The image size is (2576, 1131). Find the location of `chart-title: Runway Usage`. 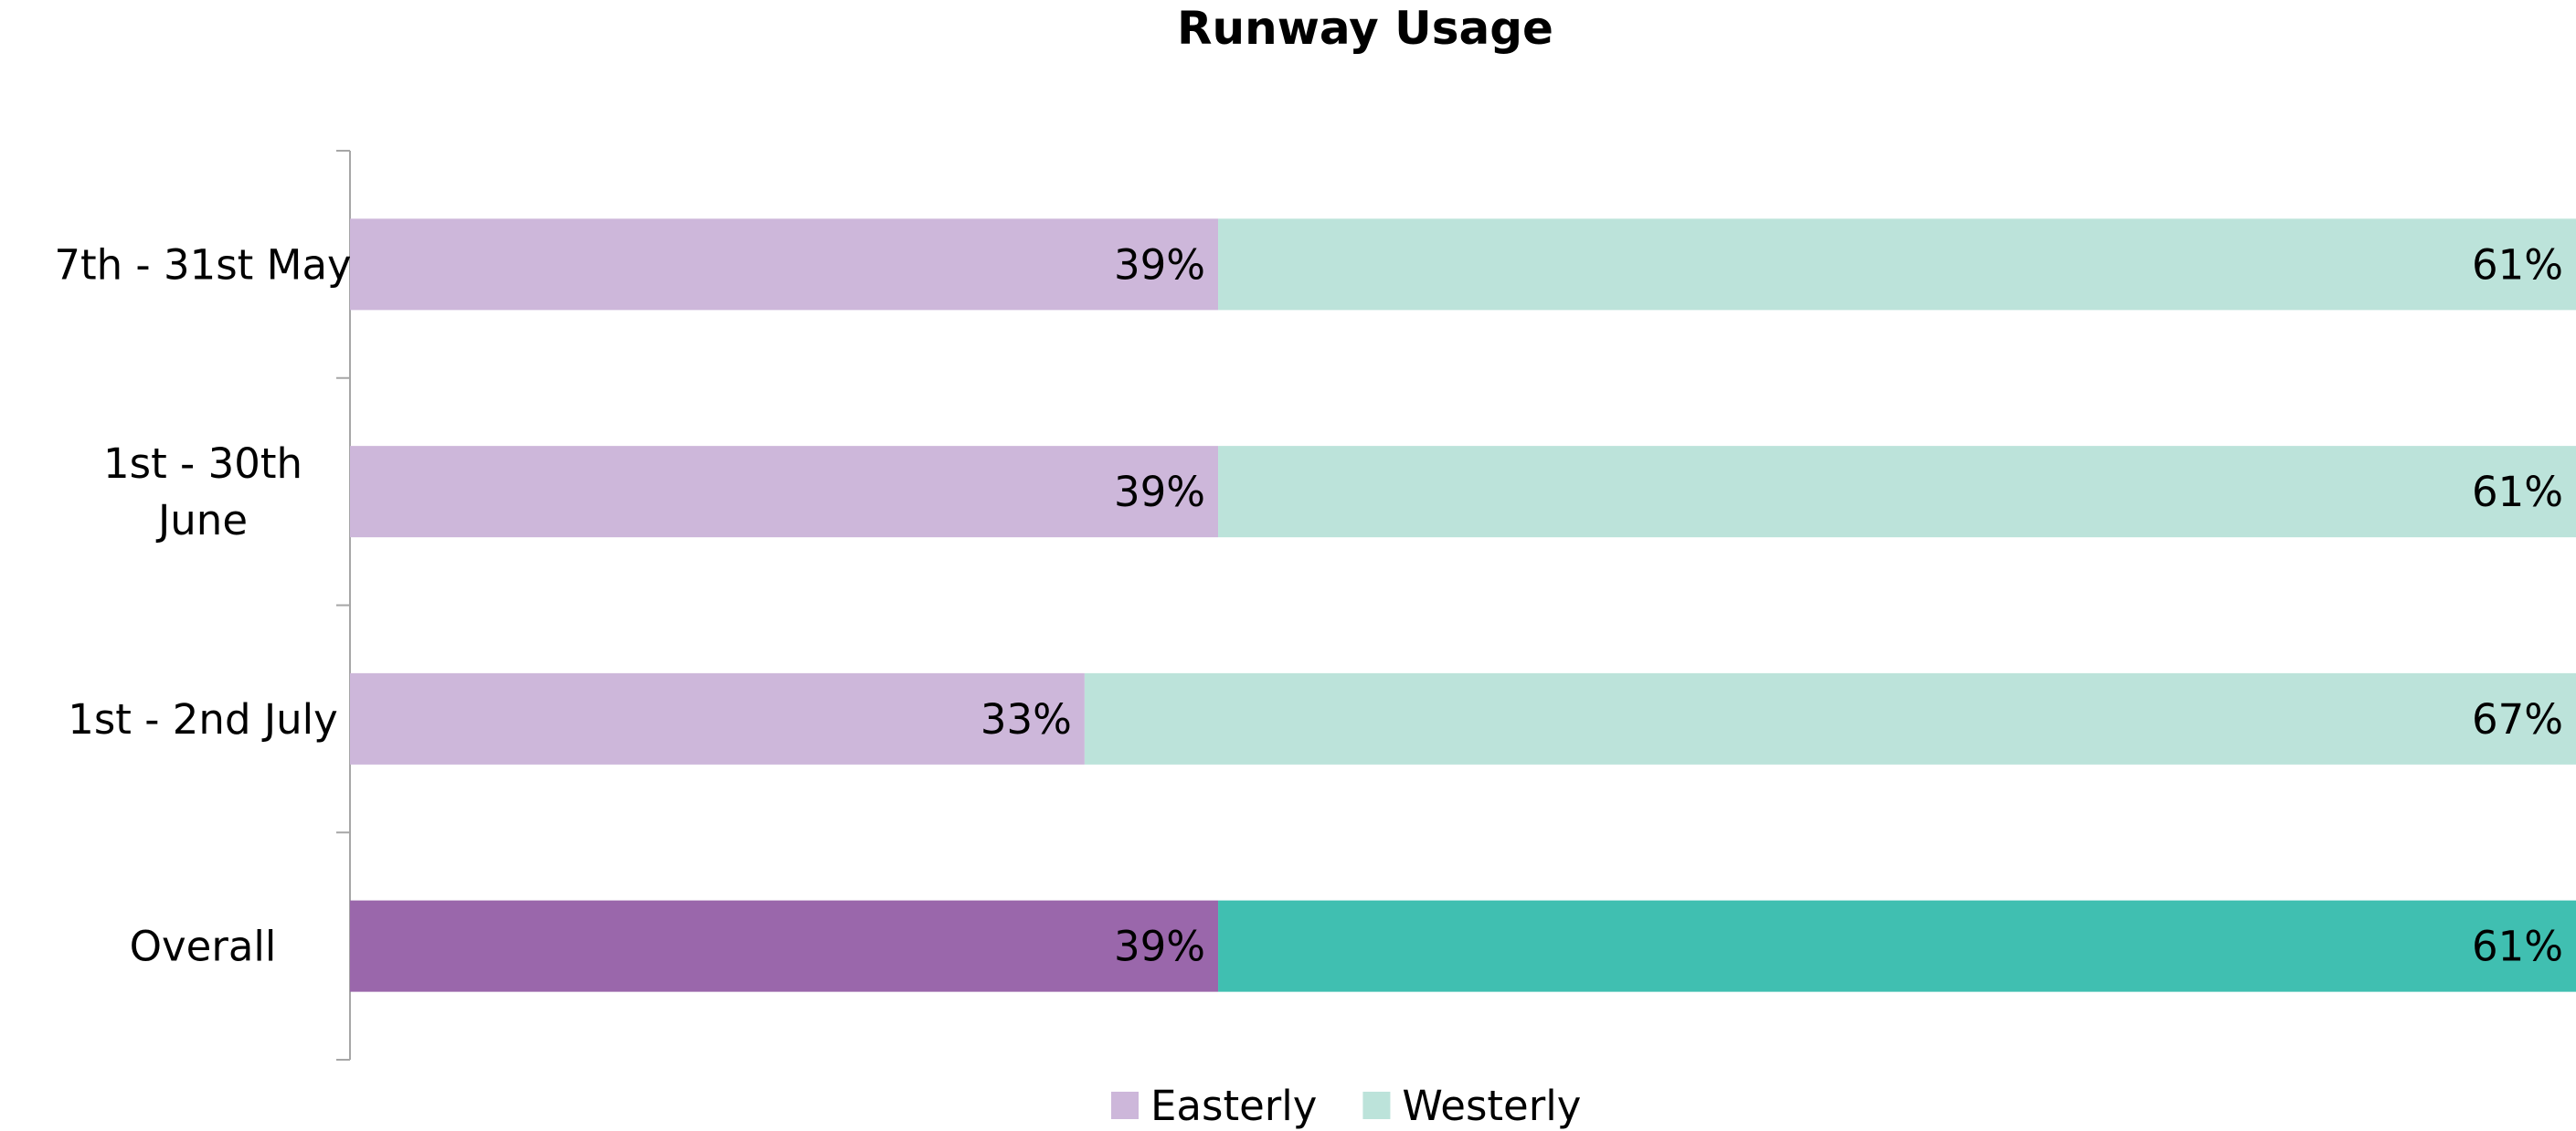

chart-title: Runway Usage is located at coordinates (1365, 29).